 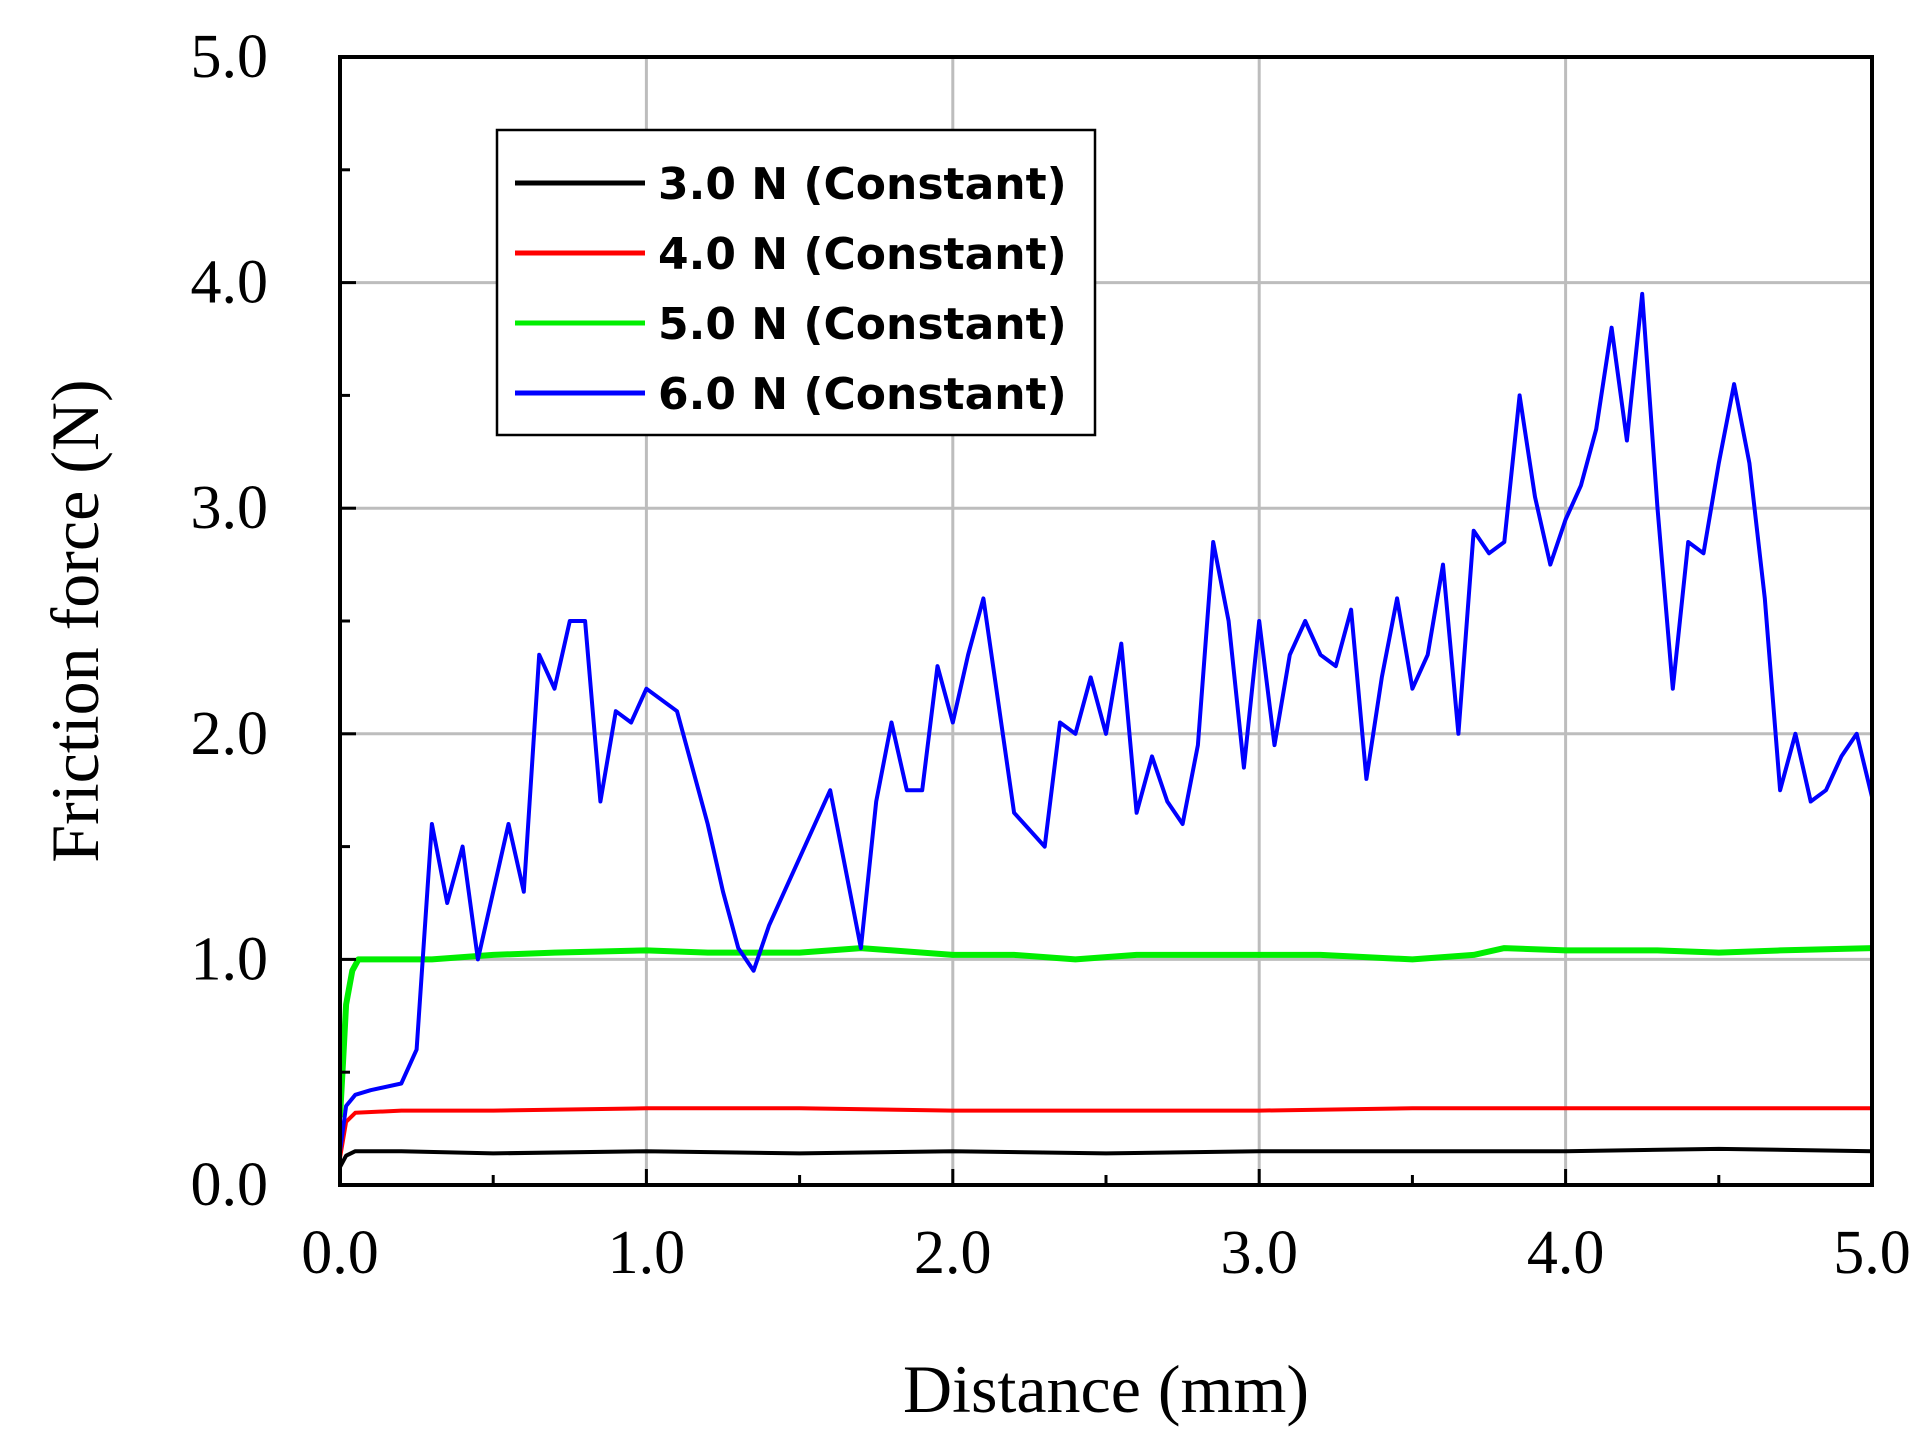 What do you see at coordinates (1872, 1253) in the screenshot?
I see `x-tick-label-5: 5.0` at bounding box center [1872, 1253].